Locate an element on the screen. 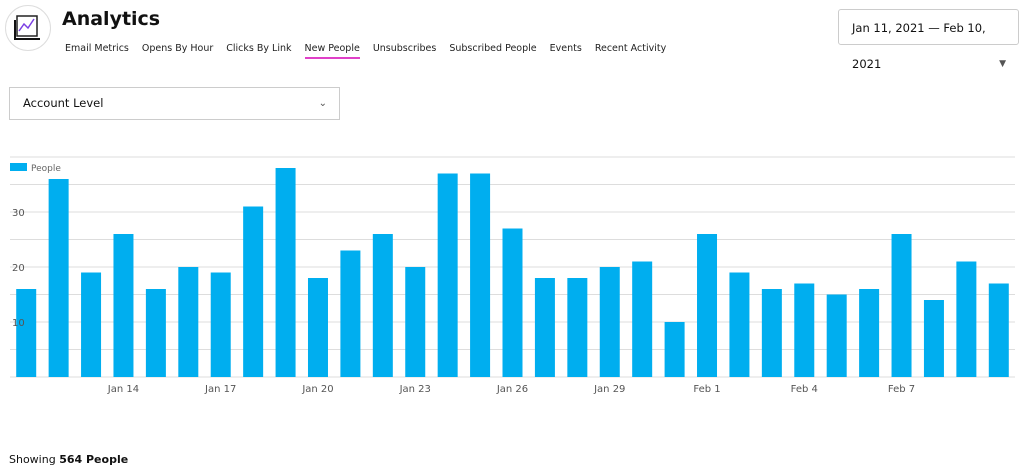  y-tick-label: 20 is located at coordinates (18, 268).